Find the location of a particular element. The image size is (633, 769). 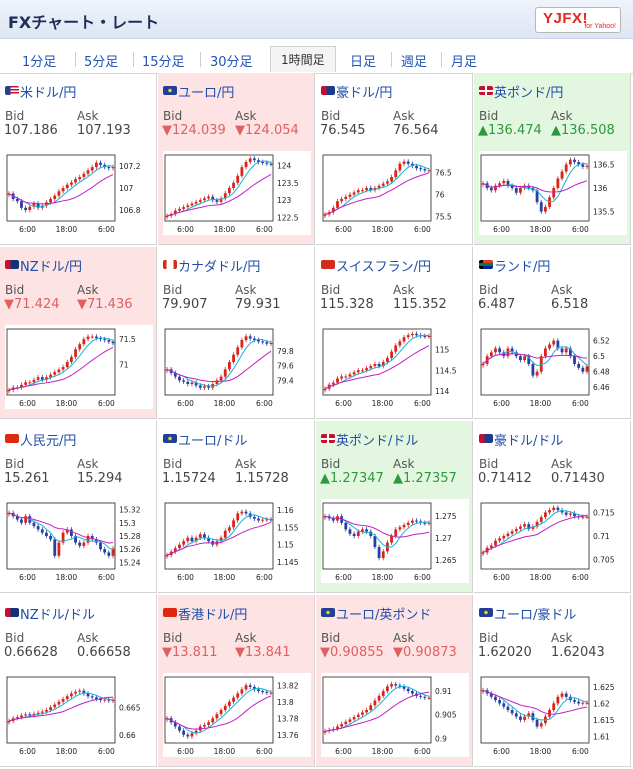

yjfx-logo: YJFX! for Yahoo! is located at coordinates (578, 20).